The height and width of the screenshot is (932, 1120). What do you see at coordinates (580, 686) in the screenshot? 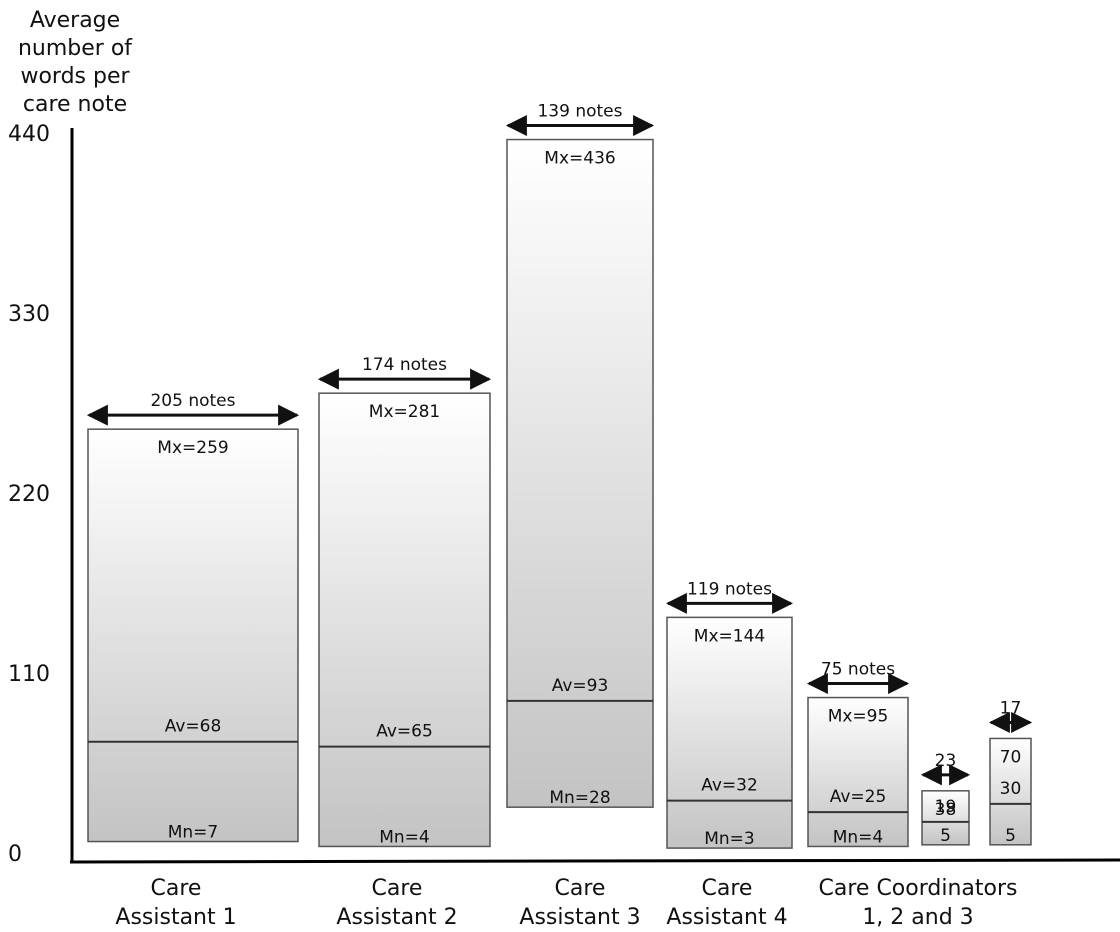
I see `average-label: Av=93` at bounding box center [580, 686].